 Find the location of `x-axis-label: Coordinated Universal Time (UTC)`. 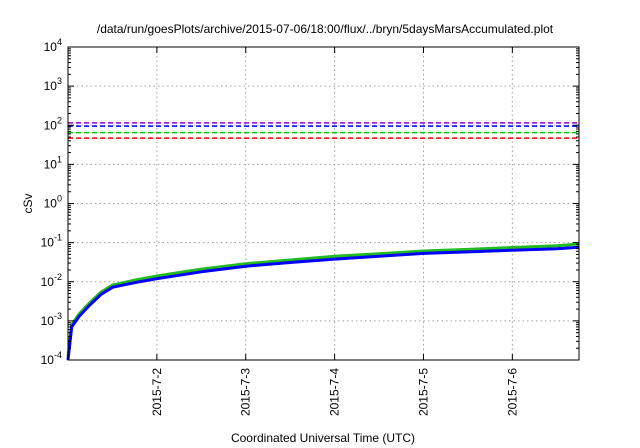

x-axis-label: Coordinated Universal Time (UTC) is located at coordinates (323, 438).